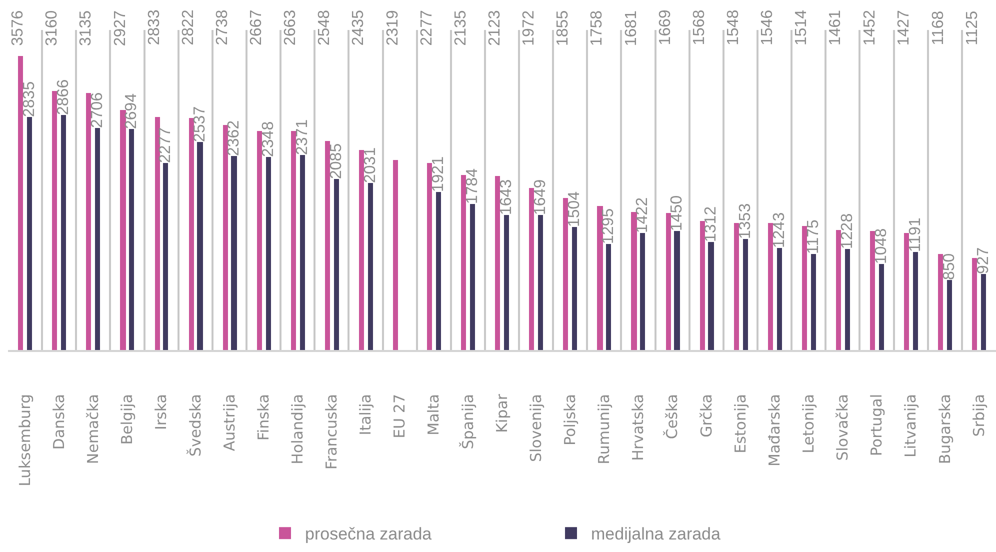  What do you see at coordinates (597, 28) in the screenshot?
I see `data-label: 1758` at bounding box center [597, 28].